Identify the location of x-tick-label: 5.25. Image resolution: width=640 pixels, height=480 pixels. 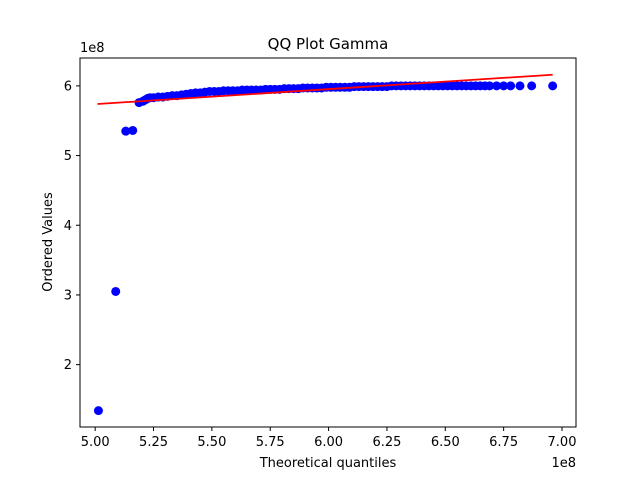
(153, 442).